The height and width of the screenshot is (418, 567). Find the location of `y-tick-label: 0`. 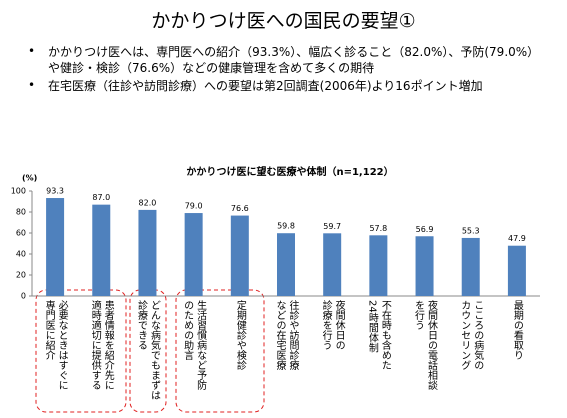

y-tick-label: 0 is located at coordinates (23, 296).